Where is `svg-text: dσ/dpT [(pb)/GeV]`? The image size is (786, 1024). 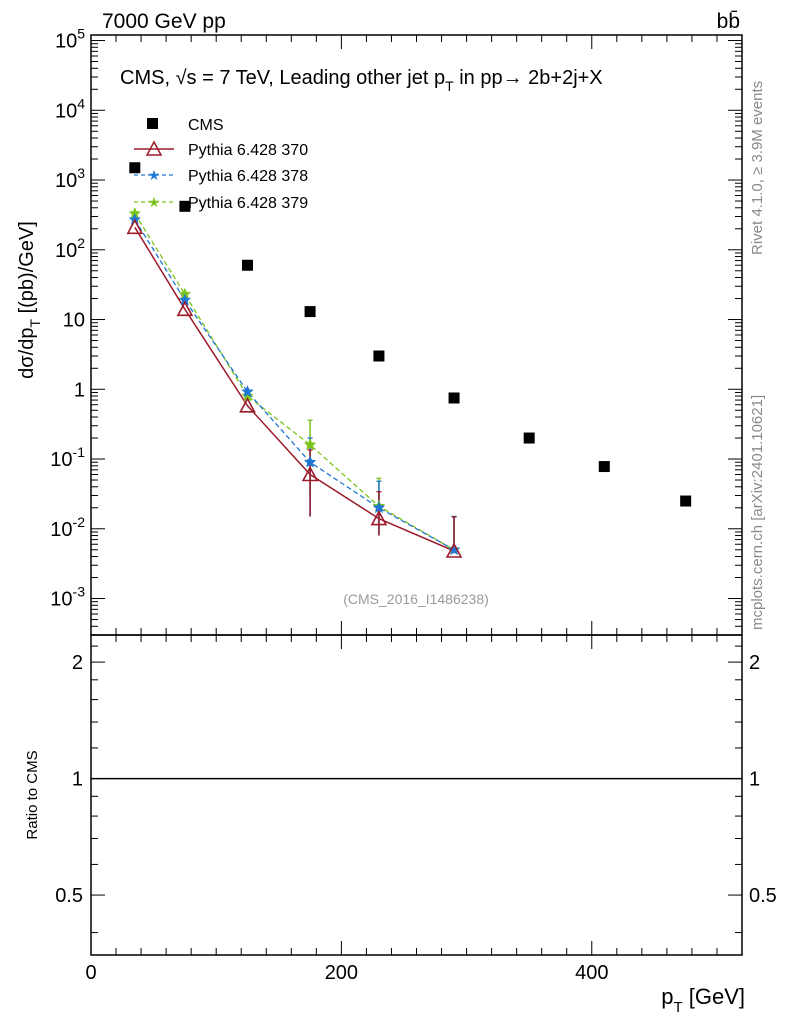
svg-text: dσ/dpT [(pb)/GeV] is located at coordinates (29, 300).